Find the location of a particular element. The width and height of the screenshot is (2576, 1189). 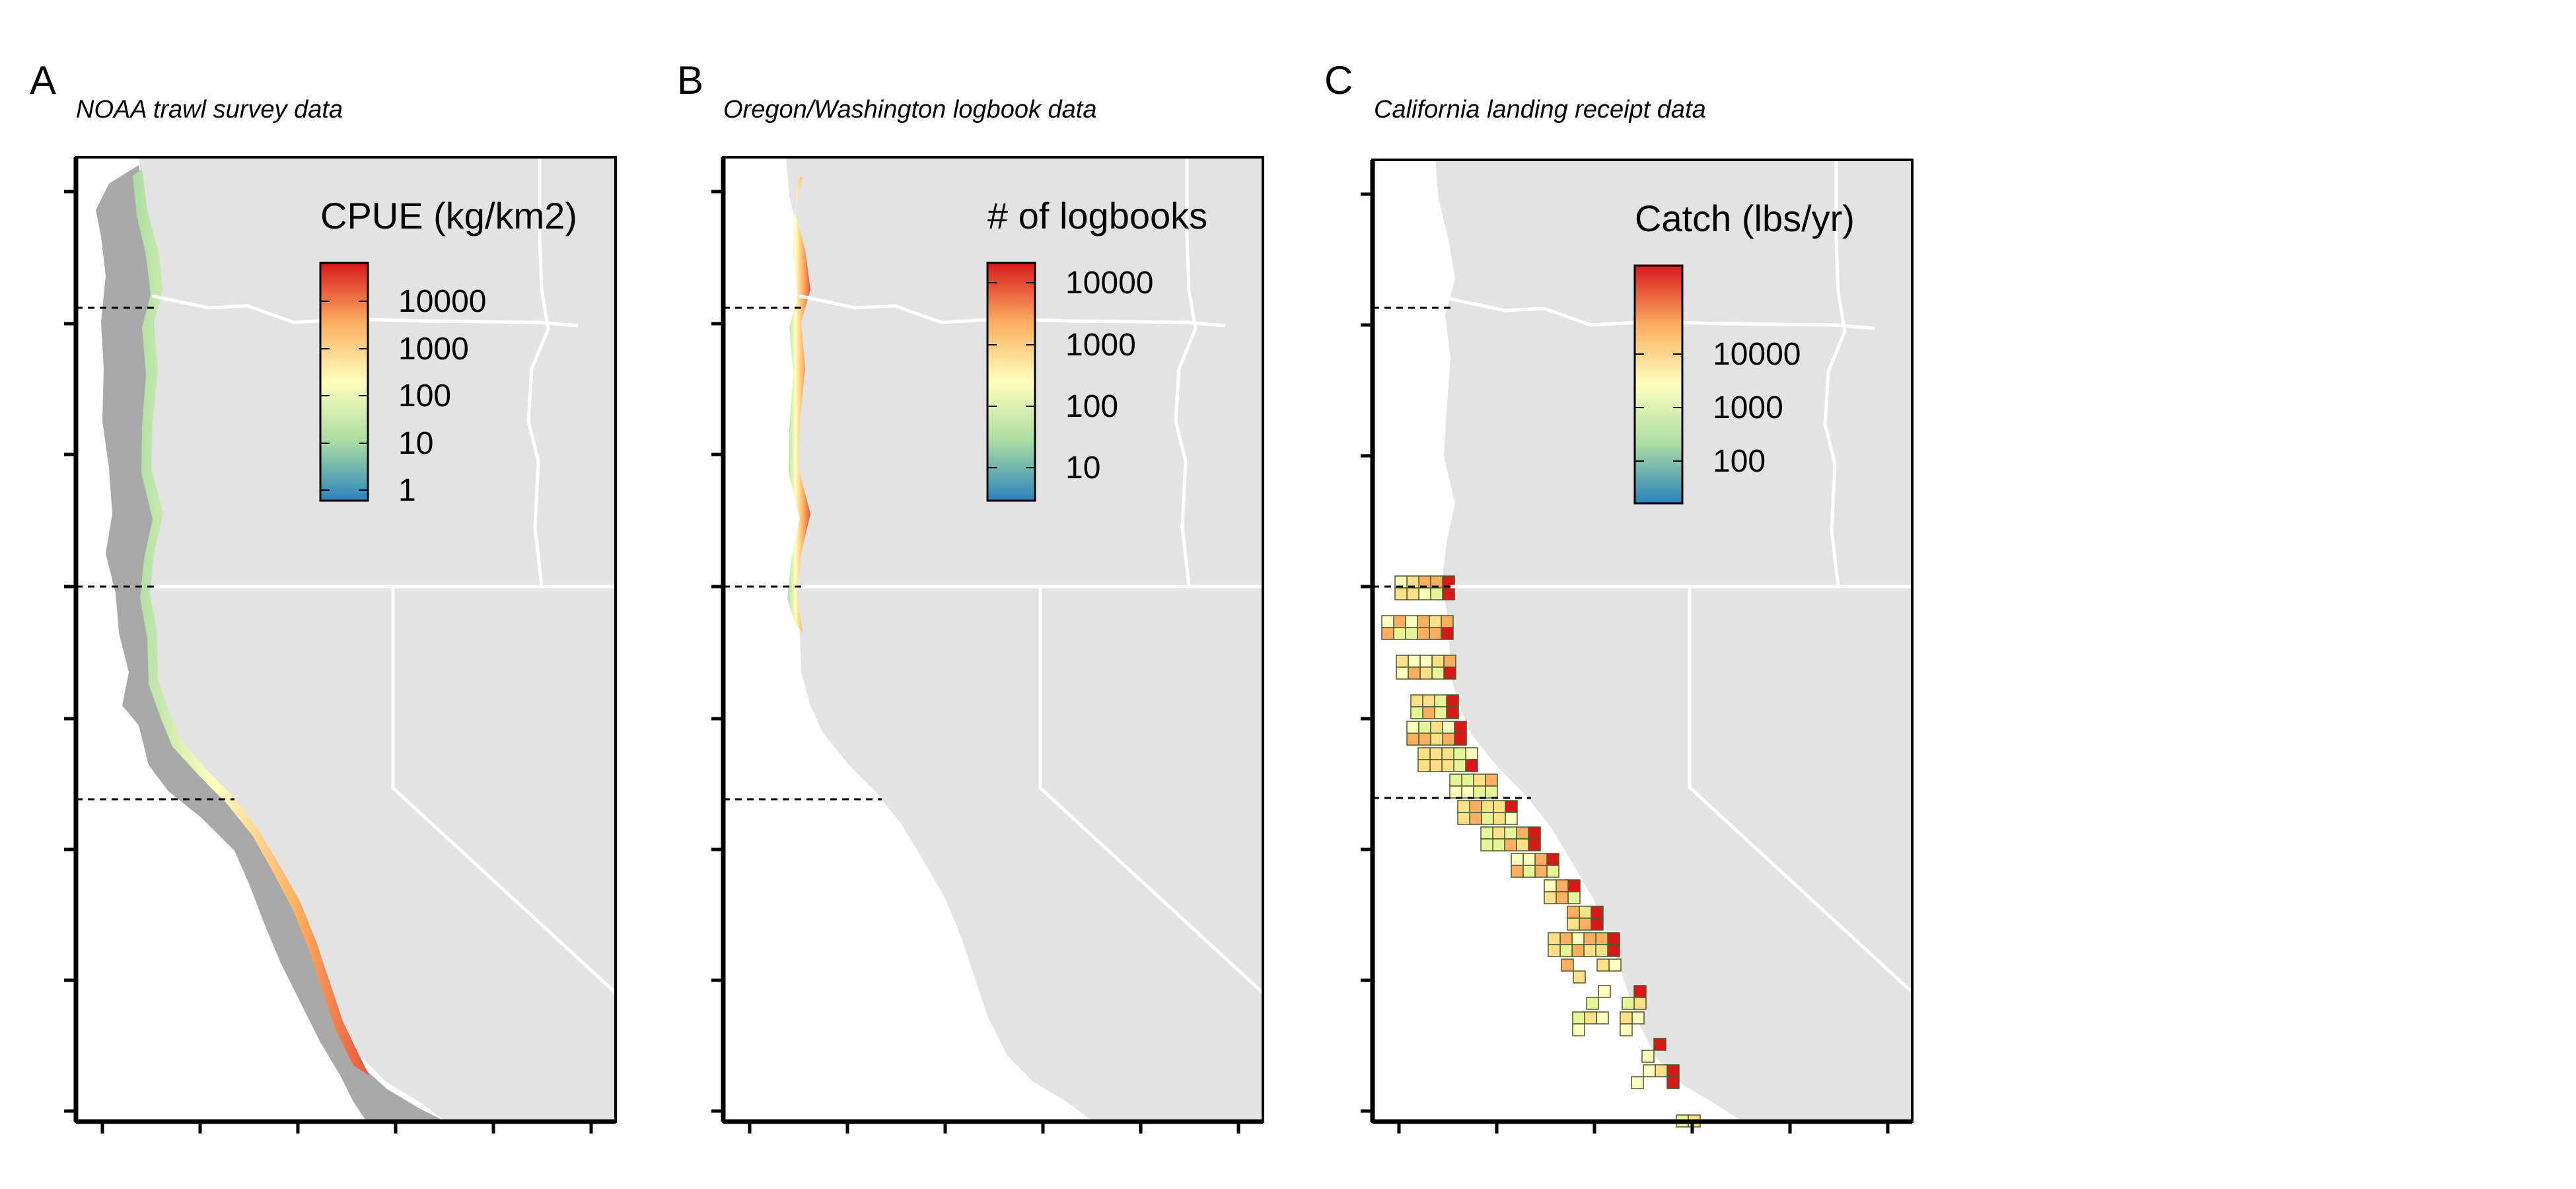

logbook-band is located at coordinates (798, 405).